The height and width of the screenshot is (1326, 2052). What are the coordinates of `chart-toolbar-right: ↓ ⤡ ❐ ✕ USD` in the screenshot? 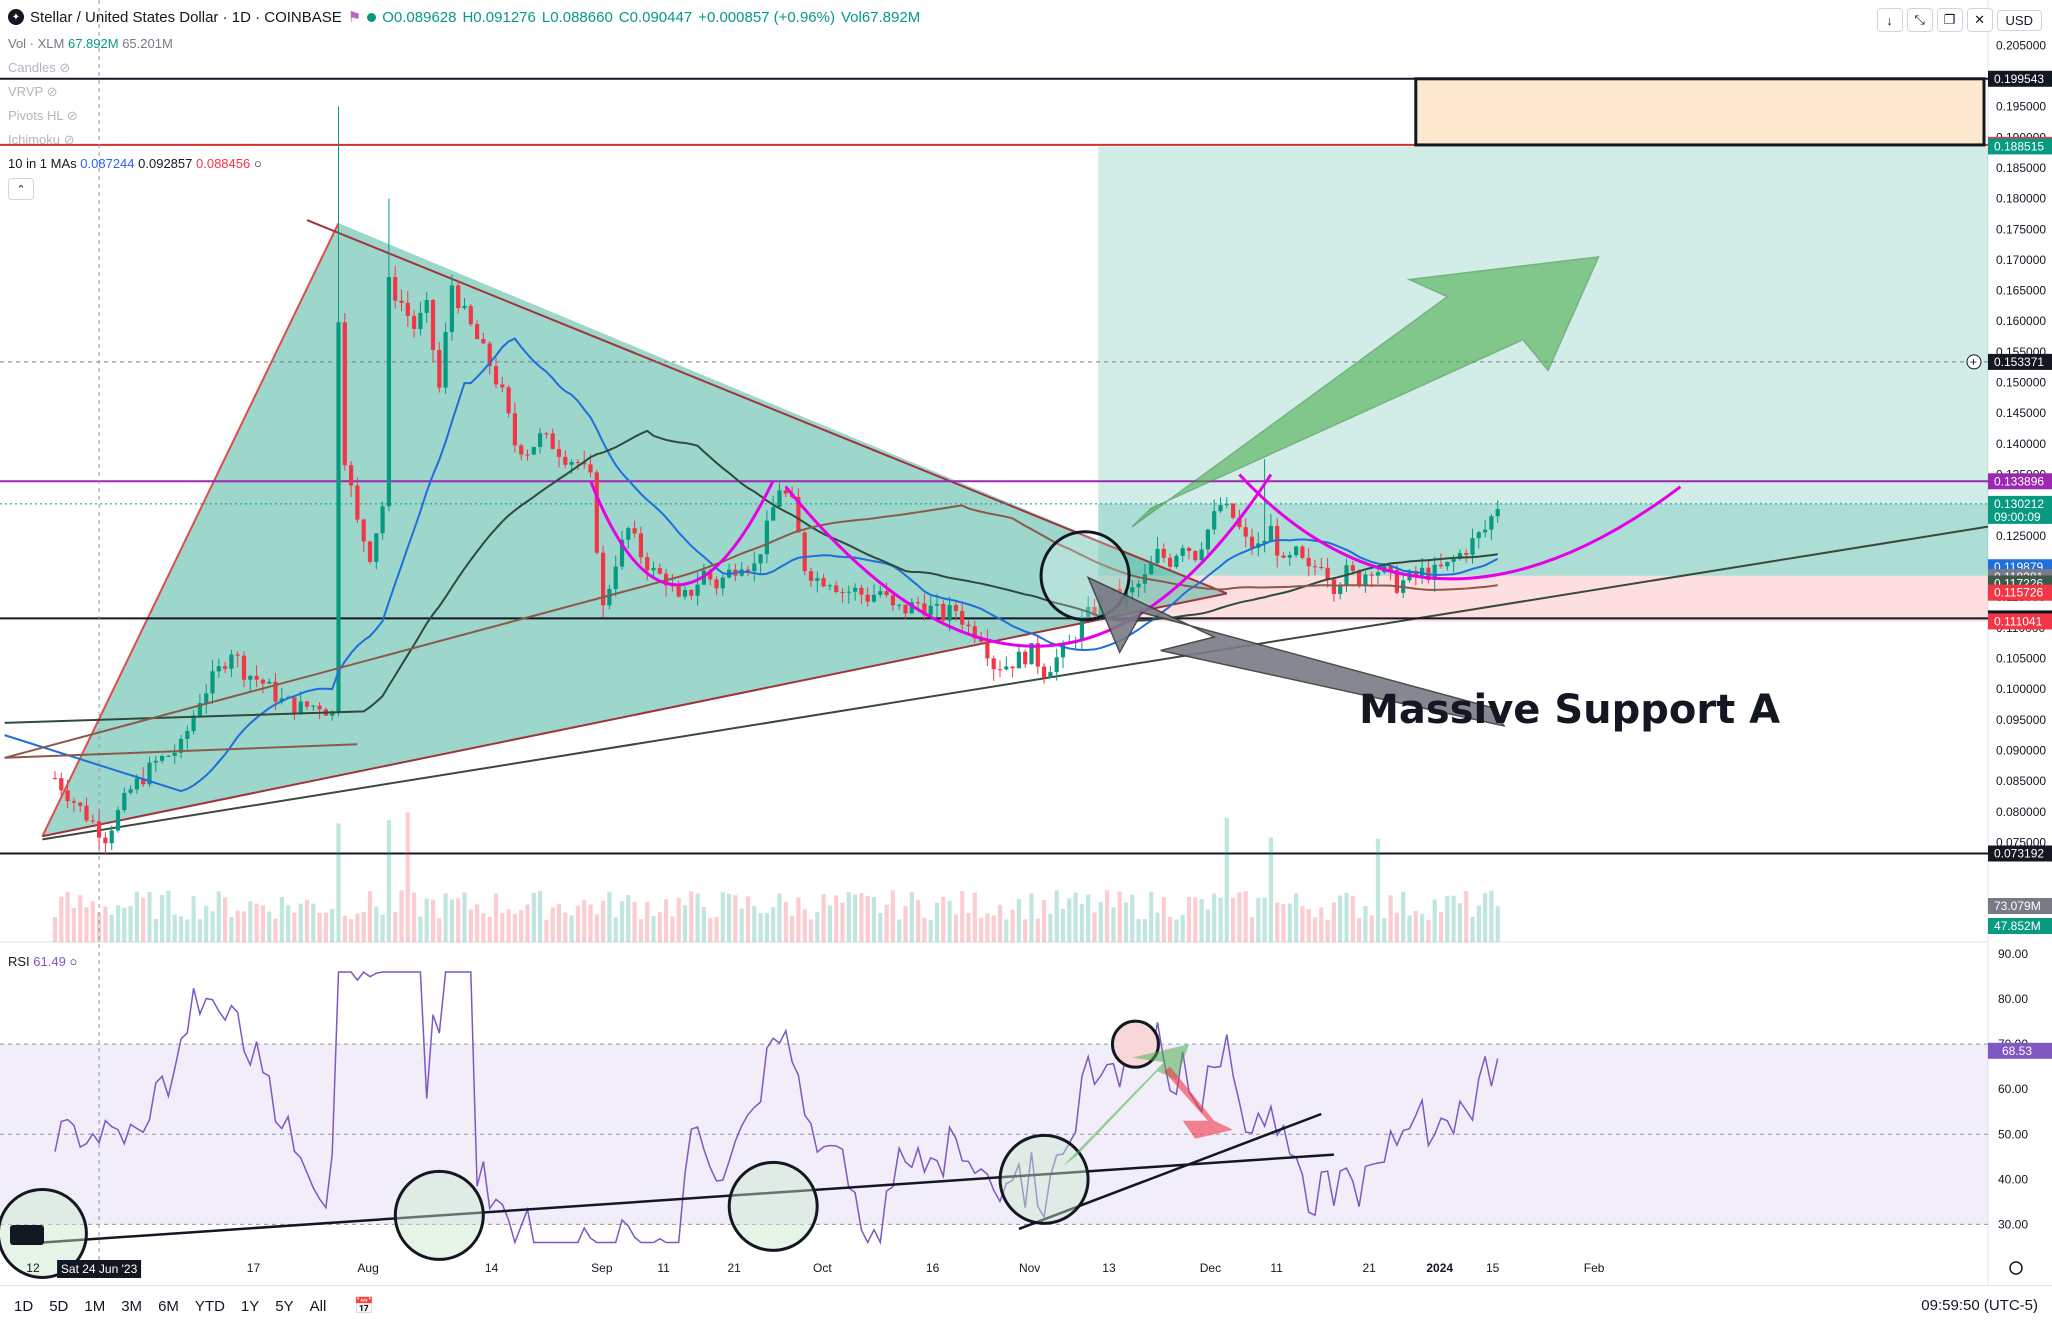 It's located at (1959, 20).